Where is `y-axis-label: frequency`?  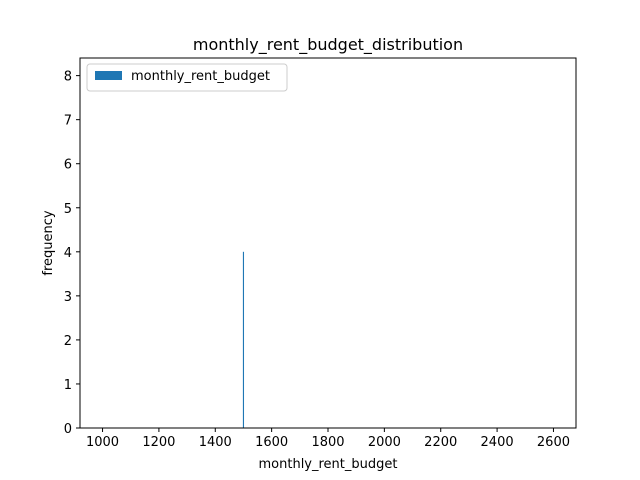 y-axis-label: frequency is located at coordinates (48, 243).